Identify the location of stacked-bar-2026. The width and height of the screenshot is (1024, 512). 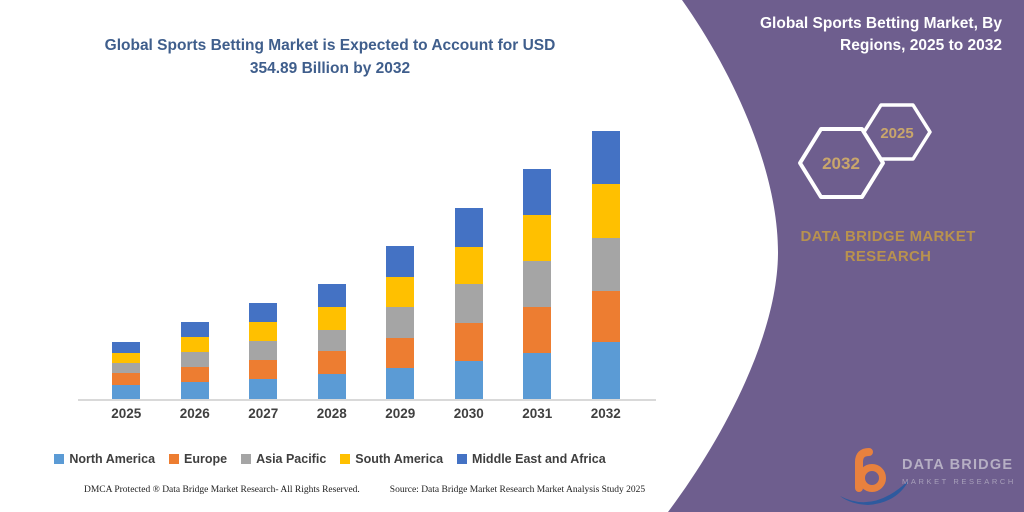
(194, 360).